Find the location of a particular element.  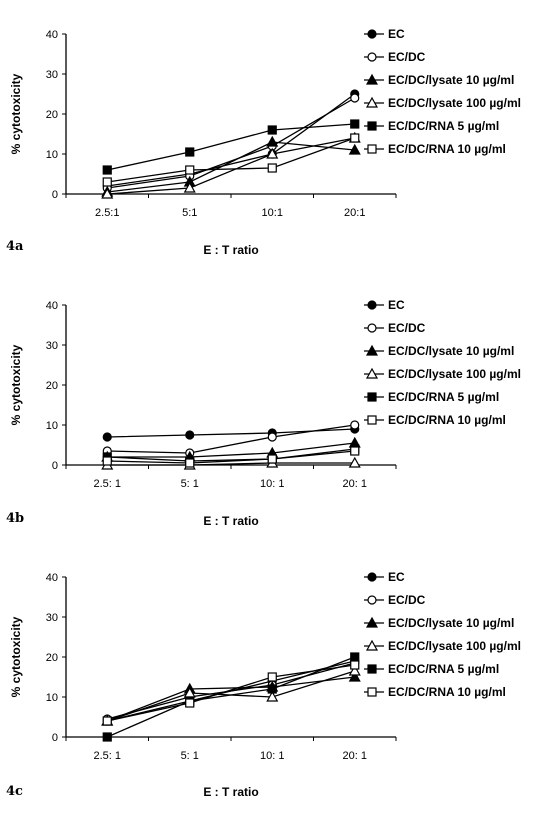

legend-entry: EC/DC/lysate 10 µg/ml is located at coordinates (439, 623).